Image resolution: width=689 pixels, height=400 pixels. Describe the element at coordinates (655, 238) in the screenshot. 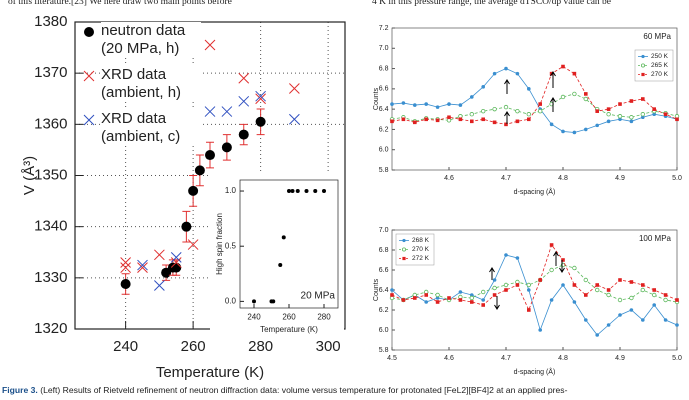

I see `annotation: 100 MPa` at that location.